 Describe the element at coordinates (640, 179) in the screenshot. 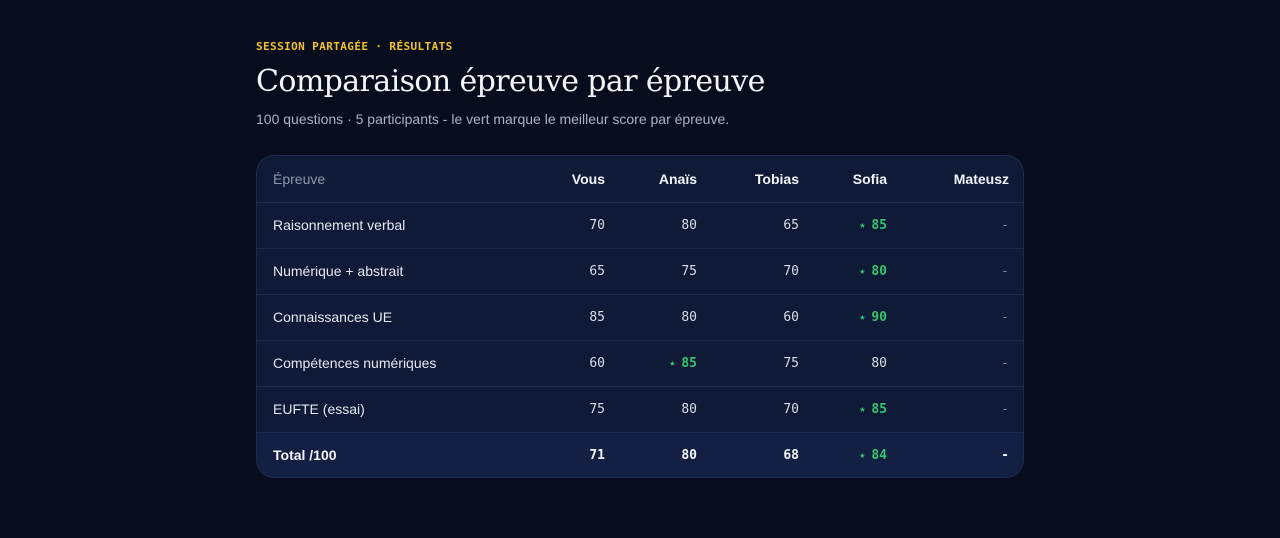

I see `table-header-row: Épreuve Vous Anaïs Tobias Sofia Mateusz` at that location.